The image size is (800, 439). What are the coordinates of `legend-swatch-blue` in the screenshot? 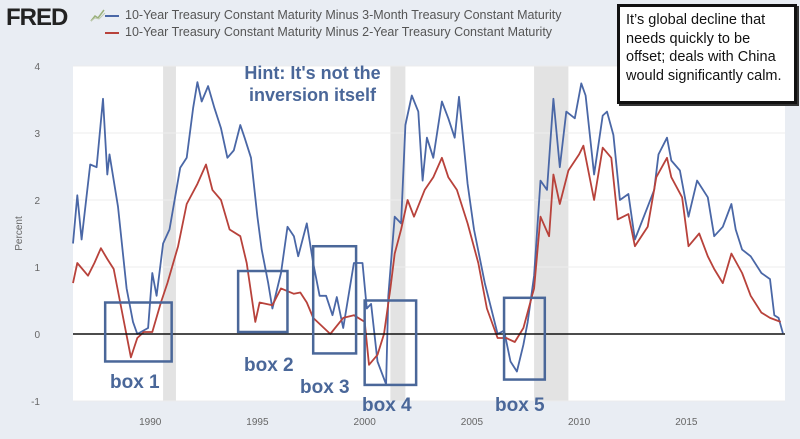 It's located at (112, 15).